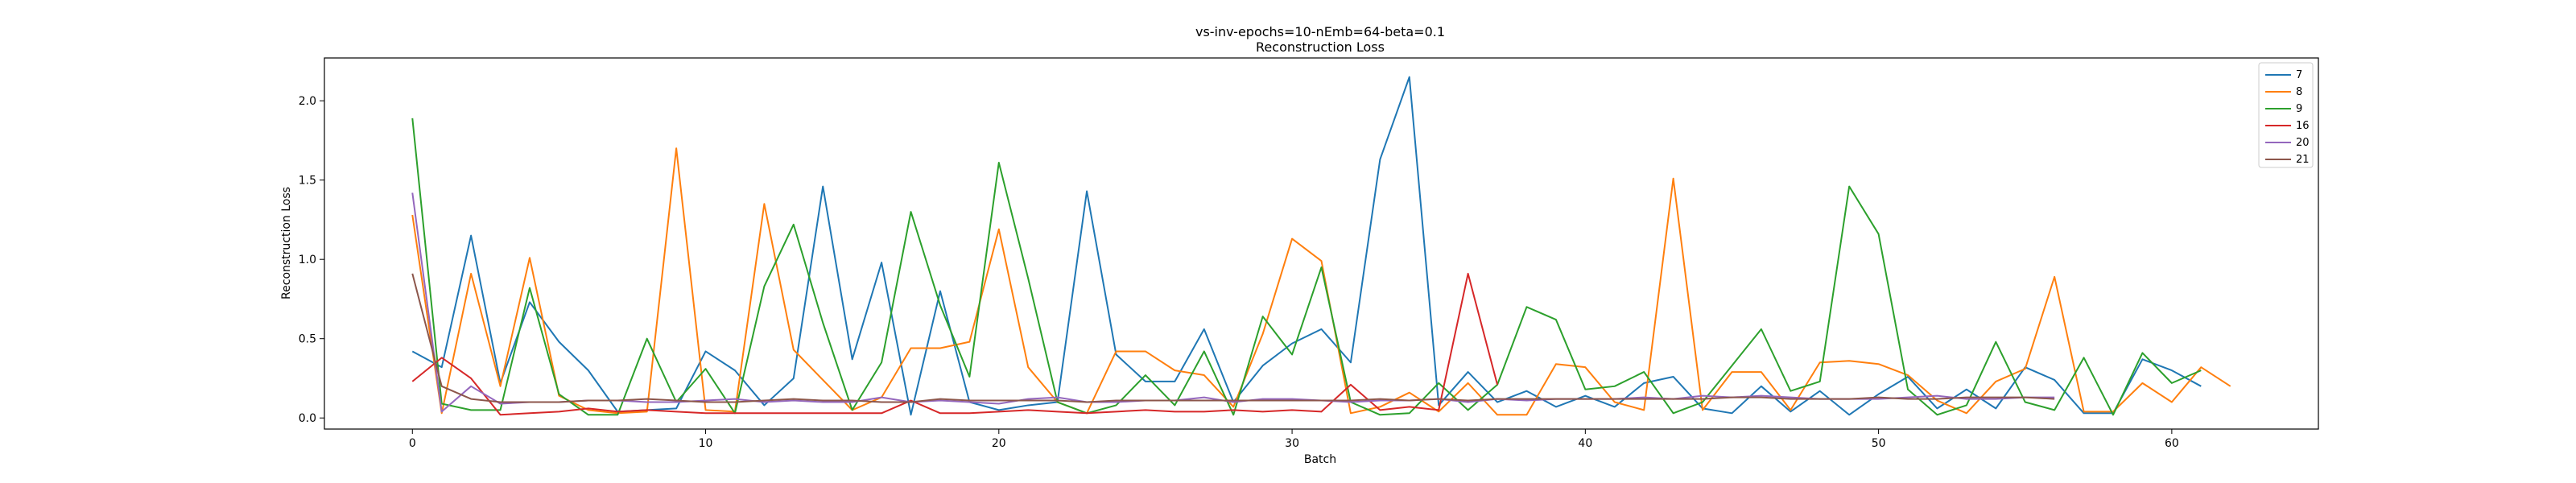  I want to click on x-tick-label: 0, so click(412, 443).